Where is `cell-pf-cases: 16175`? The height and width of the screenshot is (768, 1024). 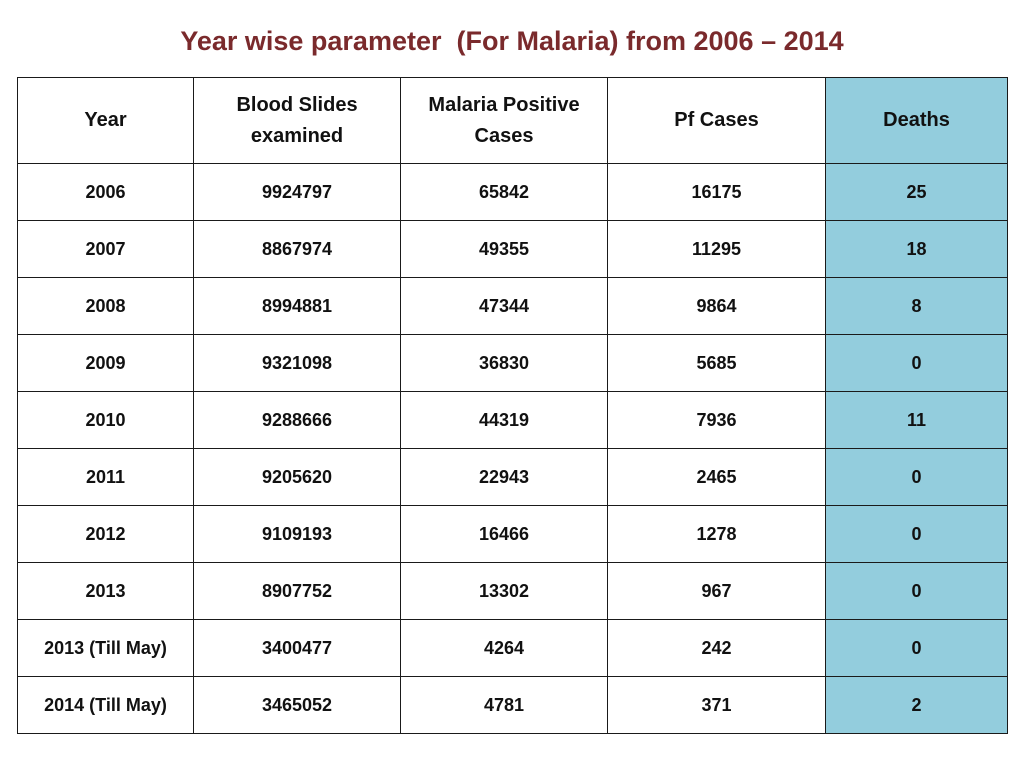 cell-pf-cases: 16175 is located at coordinates (716, 192).